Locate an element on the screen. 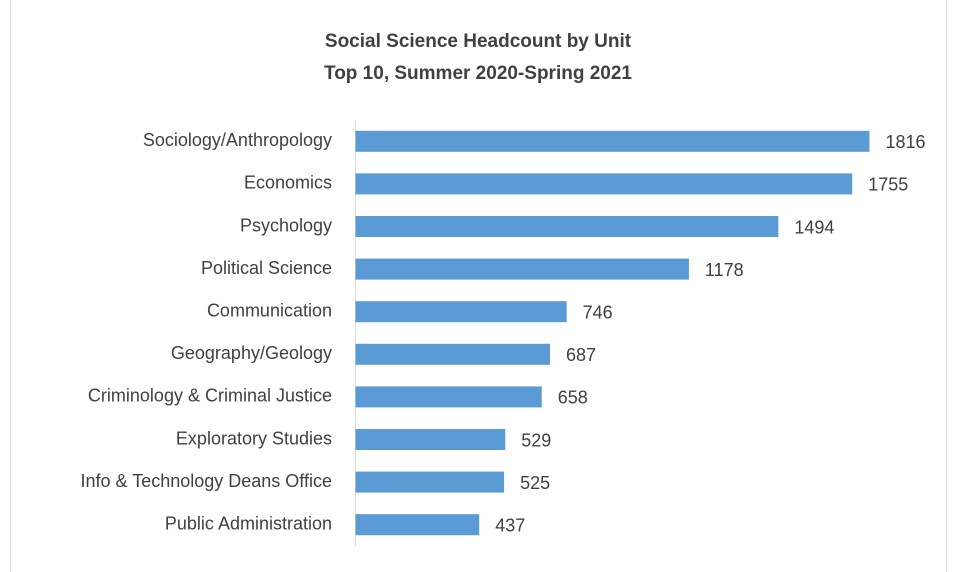  category-label: Criminology & Criminal Justice is located at coordinates (210, 396).